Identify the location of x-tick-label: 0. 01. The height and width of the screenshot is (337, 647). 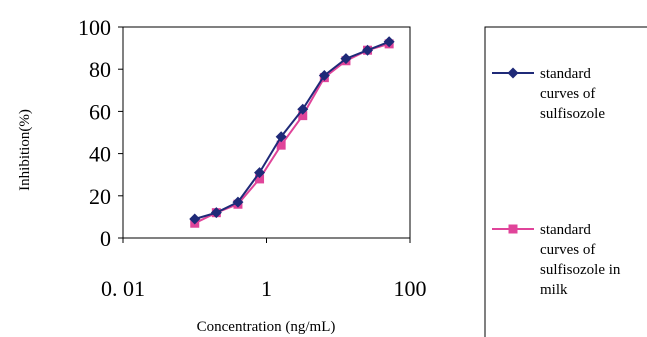
(123, 288).